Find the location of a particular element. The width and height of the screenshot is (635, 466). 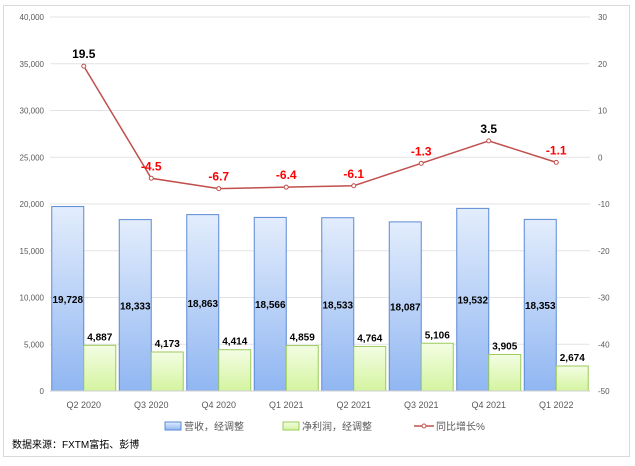

legend-revenue-label: 营收，经调整 is located at coordinates (214, 426).